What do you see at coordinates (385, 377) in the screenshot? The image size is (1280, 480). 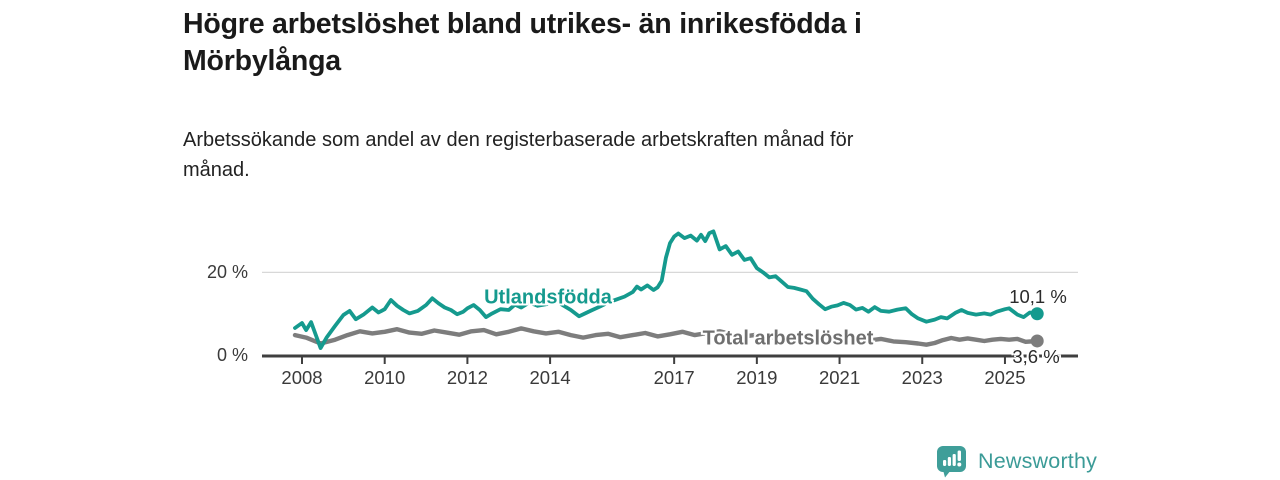 I see `x-tick-label-2010: 2010` at bounding box center [385, 377].